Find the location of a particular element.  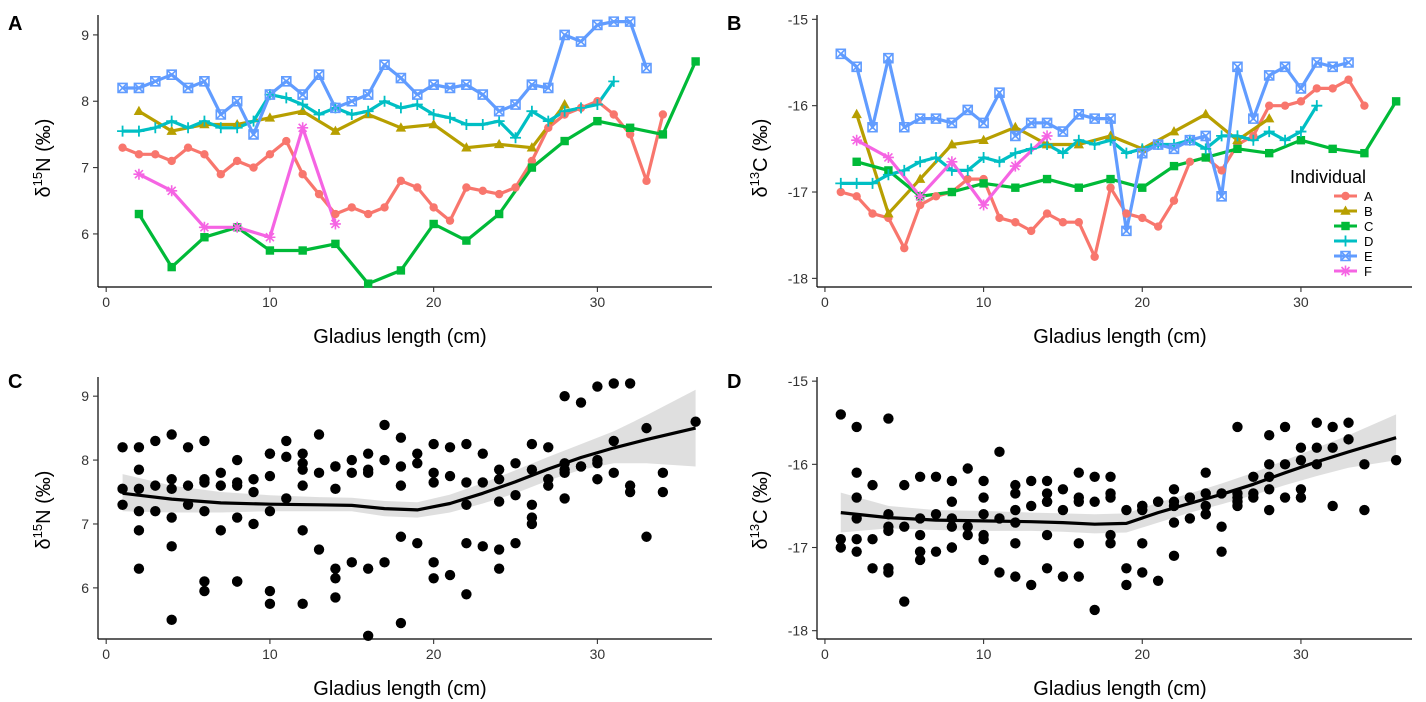

y-tick-label: 7 is located at coordinates (85, 168).